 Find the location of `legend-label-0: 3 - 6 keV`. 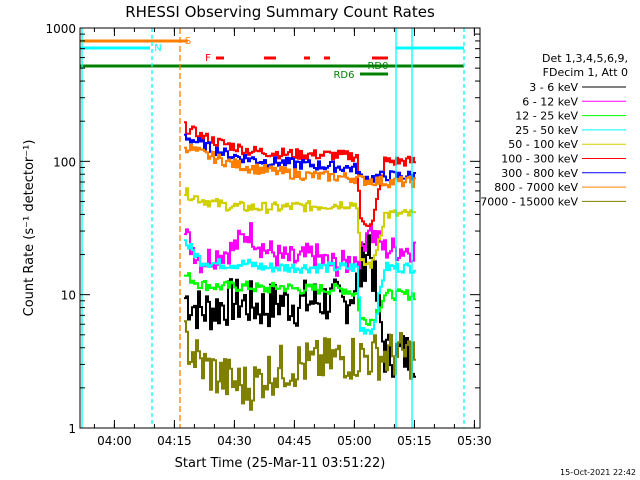

legend-label-0: 3 - 6 keV is located at coordinates (553, 87).